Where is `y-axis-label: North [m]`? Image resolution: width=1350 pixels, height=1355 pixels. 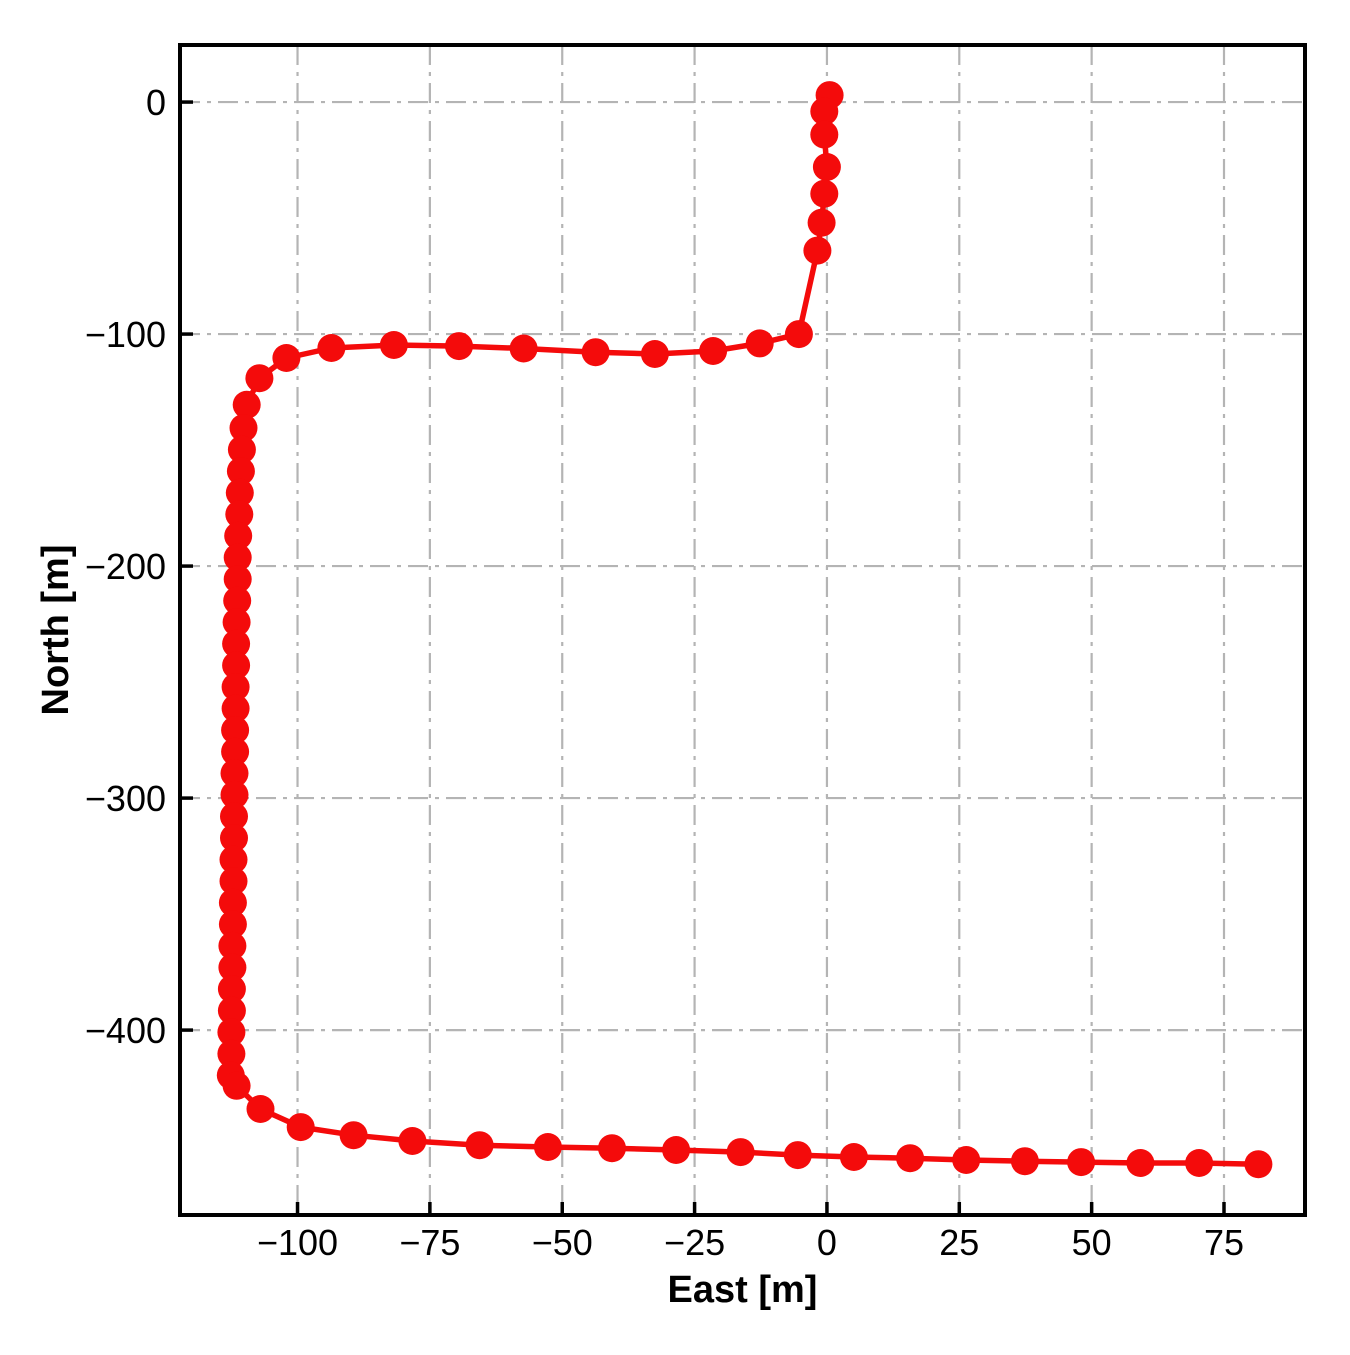 y-axis-label: North [m] is located at coordinates (56, 630).